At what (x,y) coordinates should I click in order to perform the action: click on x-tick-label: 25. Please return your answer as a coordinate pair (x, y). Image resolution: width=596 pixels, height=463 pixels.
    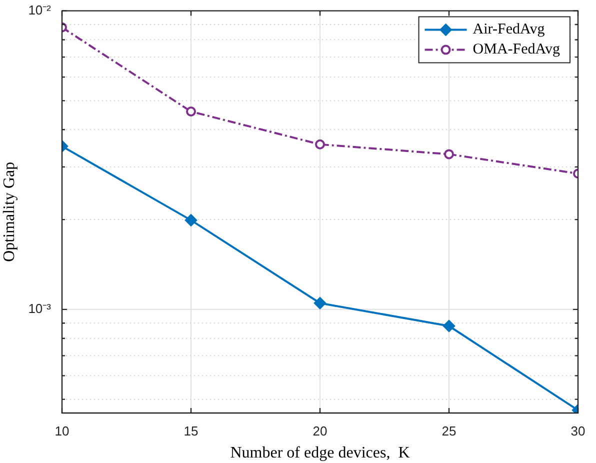
    Looking at the image, I should click on (449, 430).